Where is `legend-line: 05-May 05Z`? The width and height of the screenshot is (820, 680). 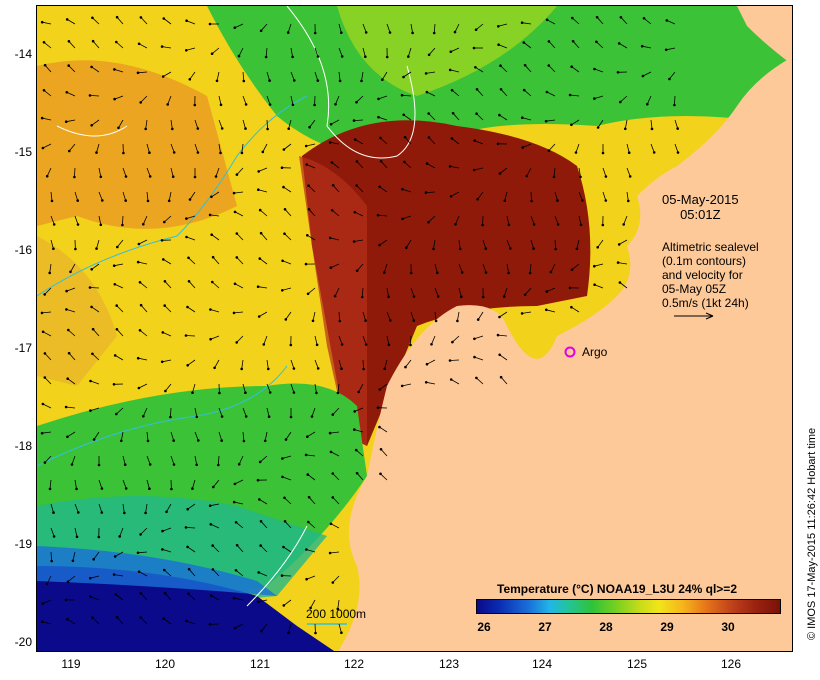
legend-line: 05-May 05Z is located at coordinates (694, 289).